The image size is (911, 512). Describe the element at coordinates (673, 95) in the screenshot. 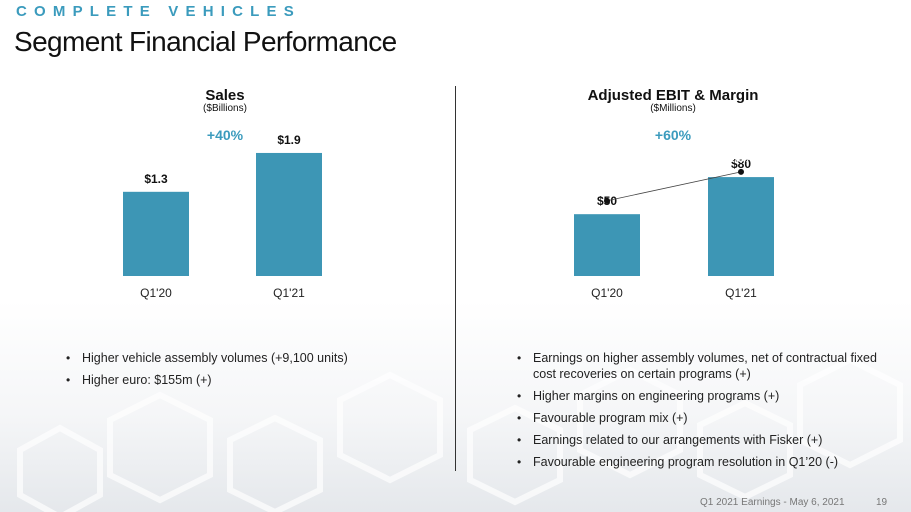

I see `ebit-chart-title: Adjusted EBIT & Margin` at that location.